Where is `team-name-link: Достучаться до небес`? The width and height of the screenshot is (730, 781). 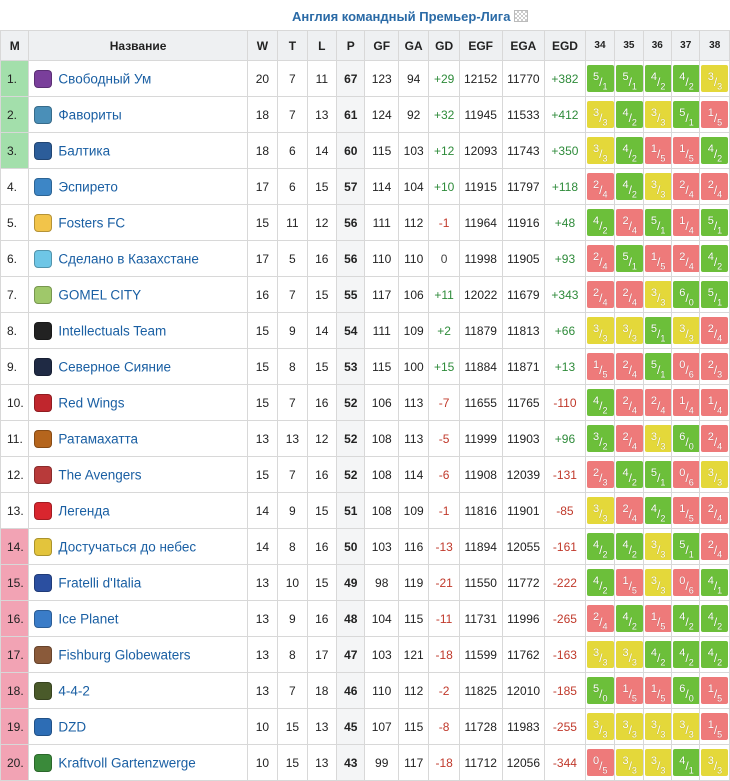 team-name-link: Достучаться до небес is located at coordinates (127, 546).